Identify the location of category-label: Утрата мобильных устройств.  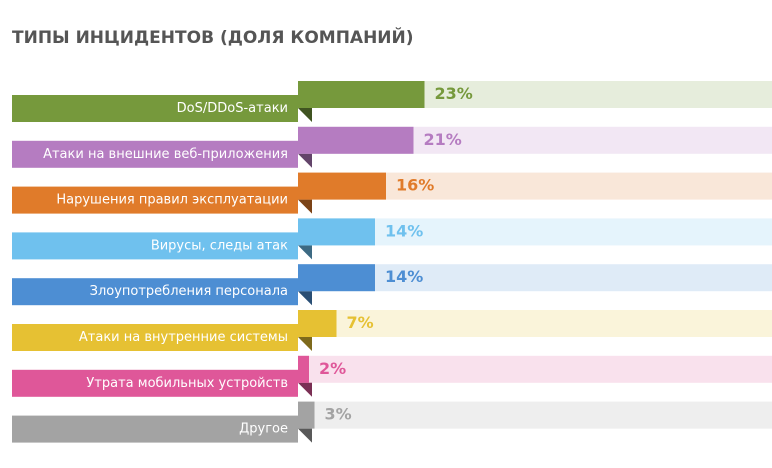
(187, 383).